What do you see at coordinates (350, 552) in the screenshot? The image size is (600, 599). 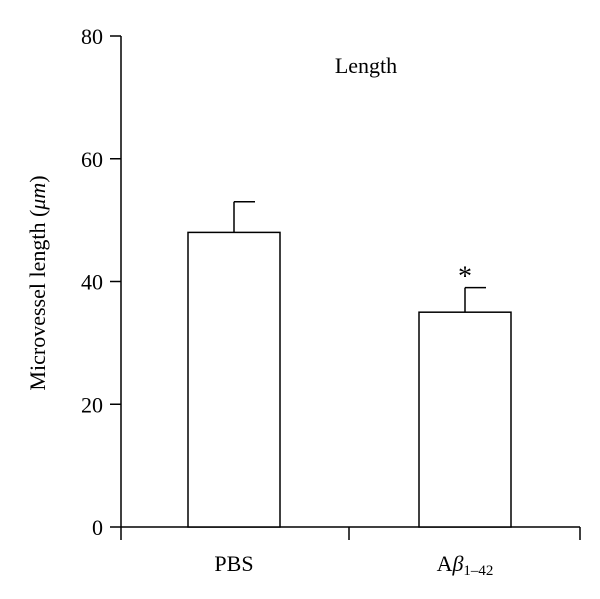 I see `x-axis: PBS Aβ1–42` at bounding box center [350, 552].